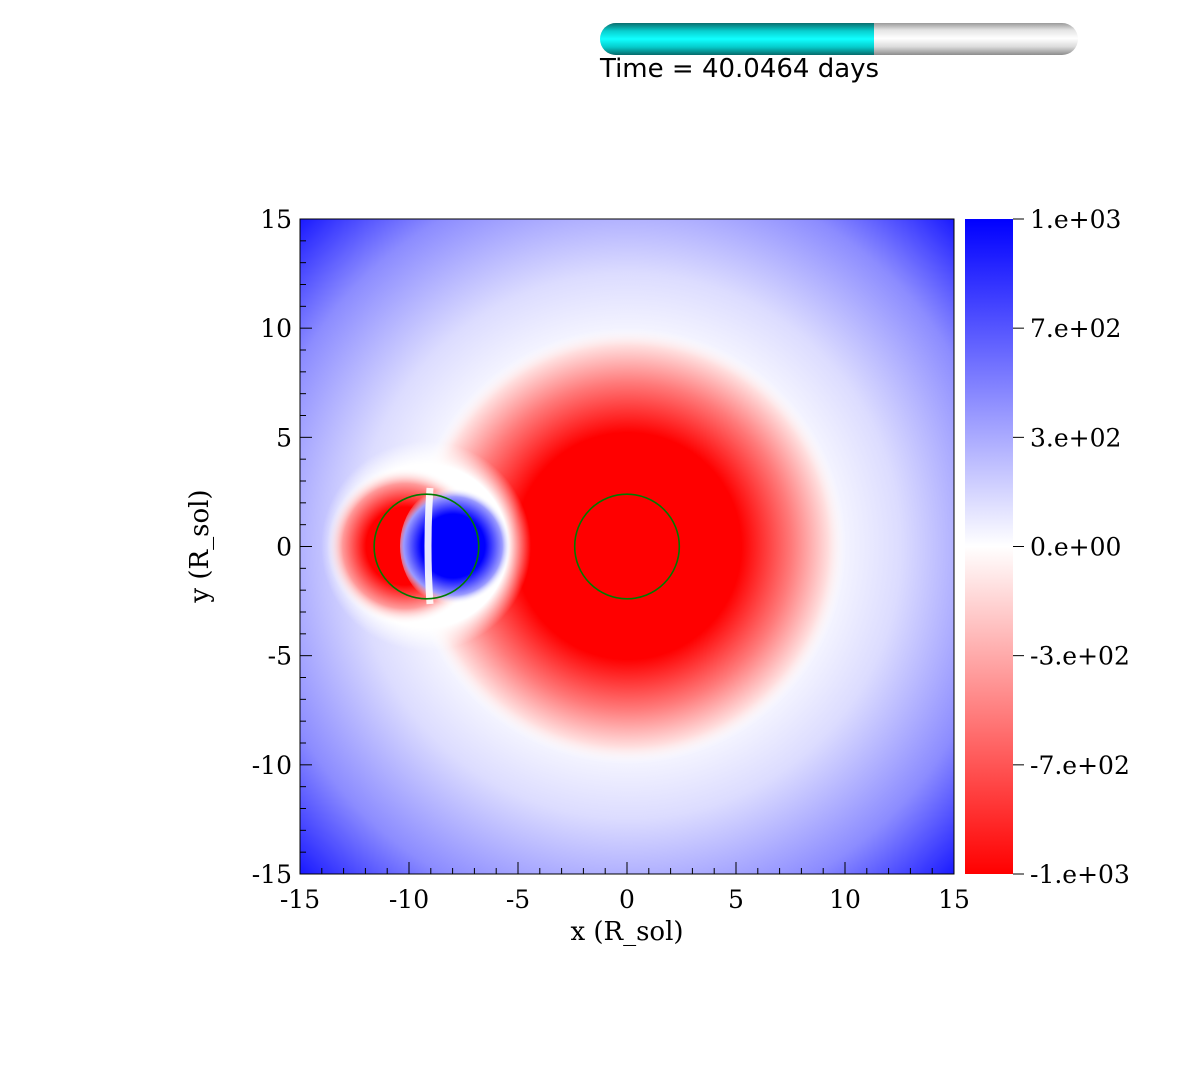 The width and height of the screenshot is (1200, 1092). Describe the element at coordinates (280, 656) in the screenshot. I see `y-tick-label: -5` at that location.